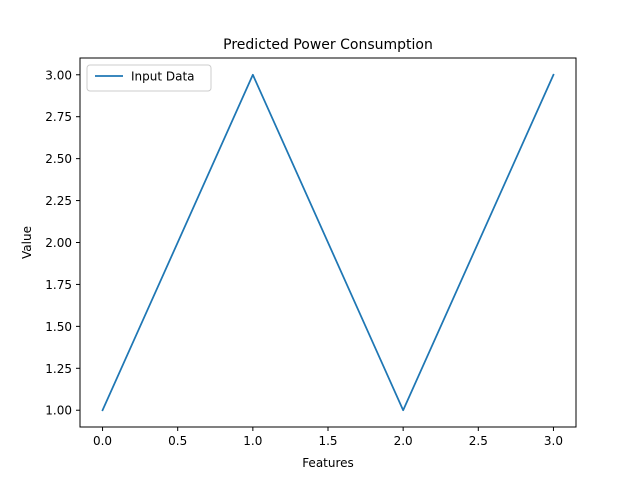 The height and width of the screenshot is (480, 640). I want to click on chart-title: Predicted Power Consumption, so click(328, 45).